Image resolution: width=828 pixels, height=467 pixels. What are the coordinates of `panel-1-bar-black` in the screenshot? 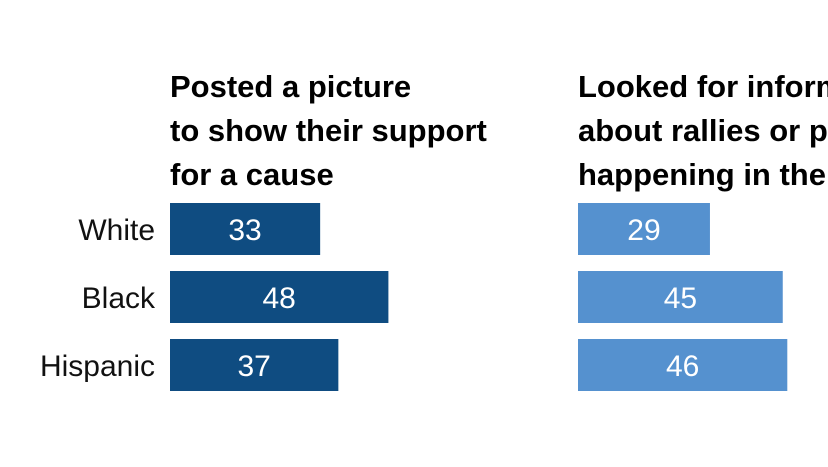 It's located at (279, 297).